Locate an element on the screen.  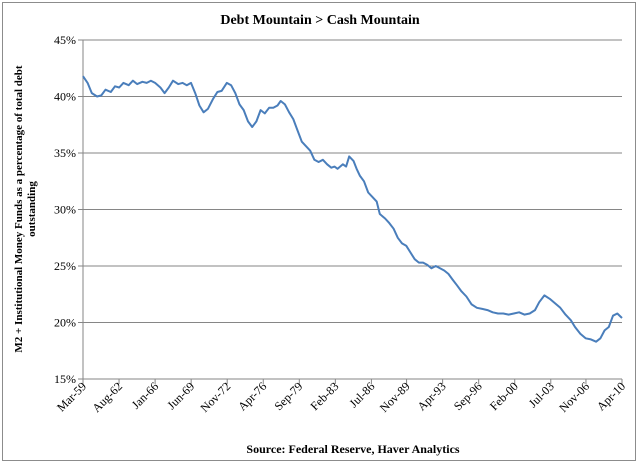
y-tick-label: 45% is located at coordinates (65, 40).